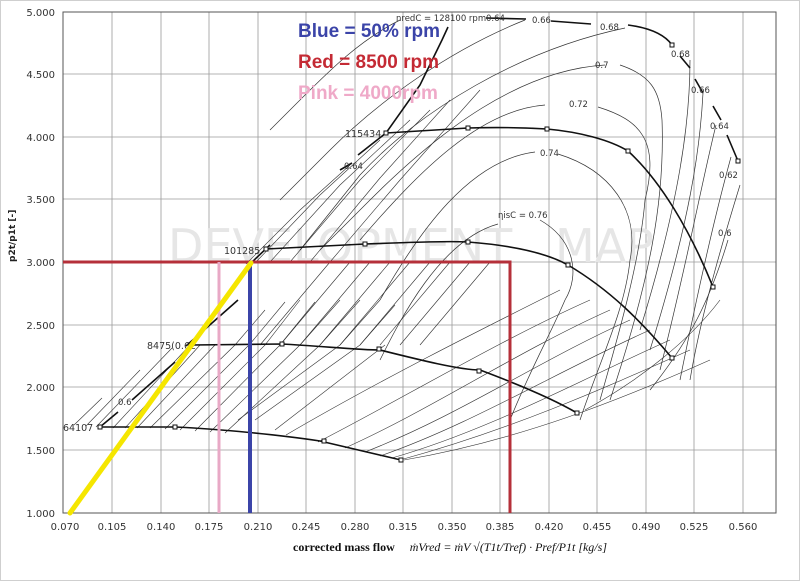  Describe the element at coordinates (78, 428) in the screenshot. I see `svg-text: 64107` at that location.